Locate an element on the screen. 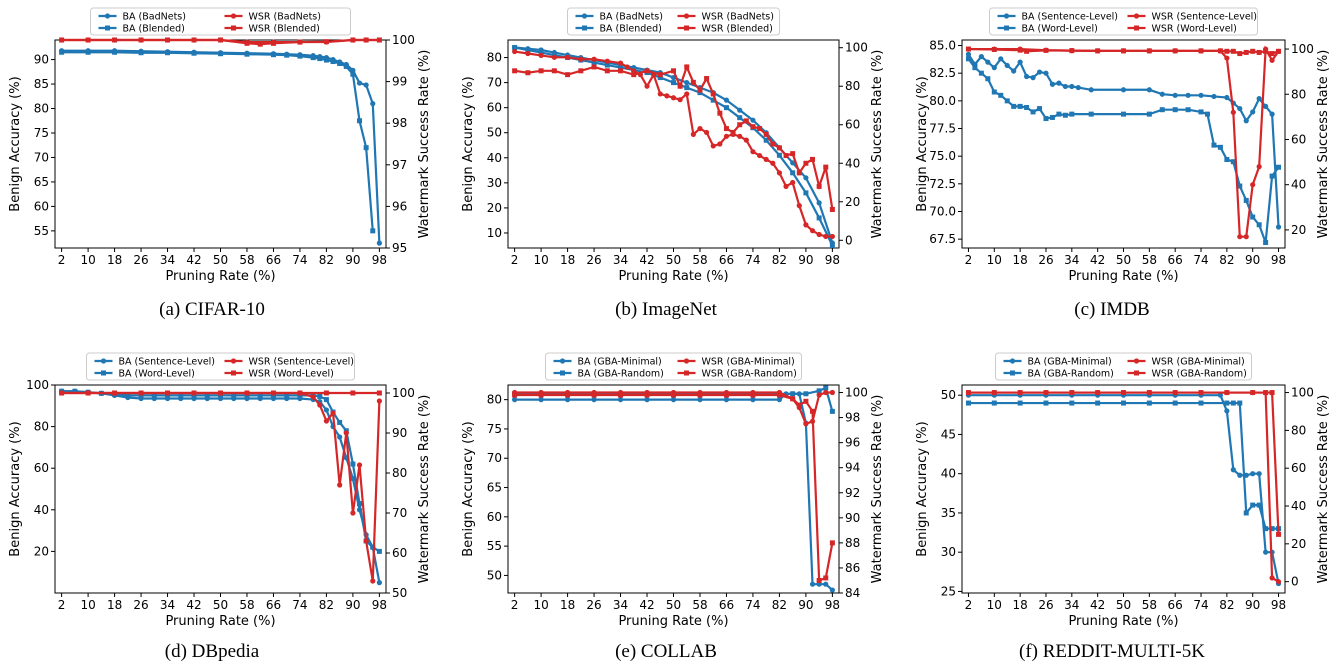  y2-tick-label: 0 is located at coordinates (849, 240).